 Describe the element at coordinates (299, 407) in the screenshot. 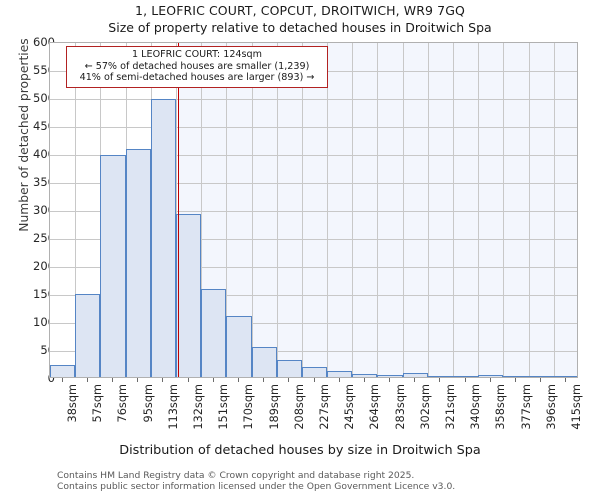

I see `x-axis-tick-label: 208sqm` at that location.